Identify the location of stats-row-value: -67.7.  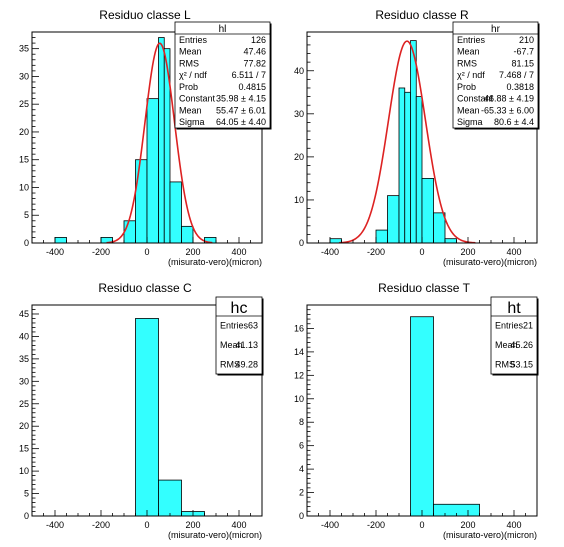
(523, 52).